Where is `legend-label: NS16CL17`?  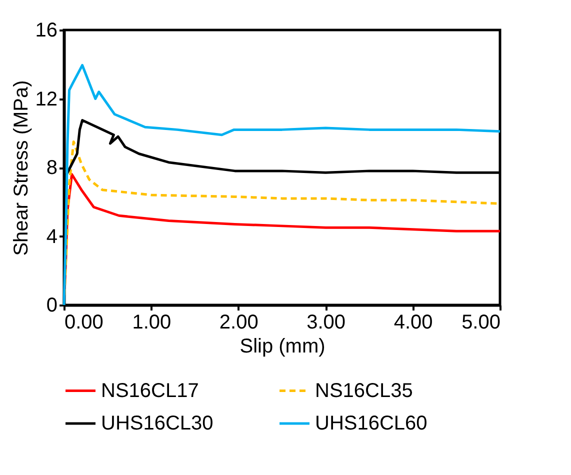
legend-label: NS16CL17 is located at coordinates (150, 391).